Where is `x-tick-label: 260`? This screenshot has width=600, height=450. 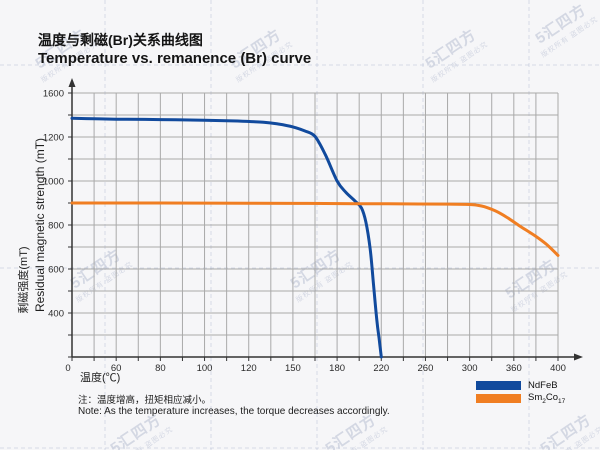
x-tick-label: 260 is located at coordinates (426, 368).